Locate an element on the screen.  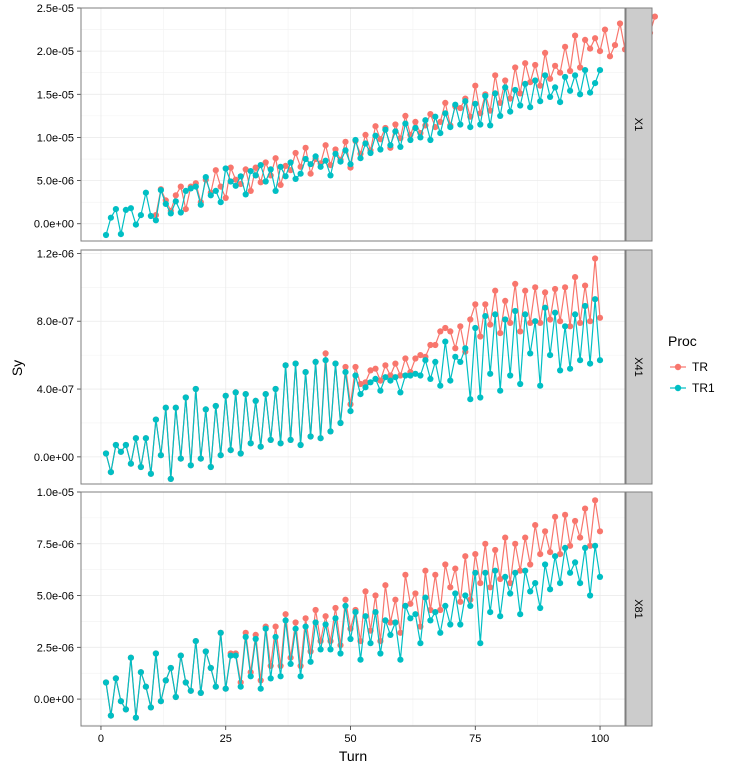
legend: Proc TR TR1 is located at coordinates (691, 364).